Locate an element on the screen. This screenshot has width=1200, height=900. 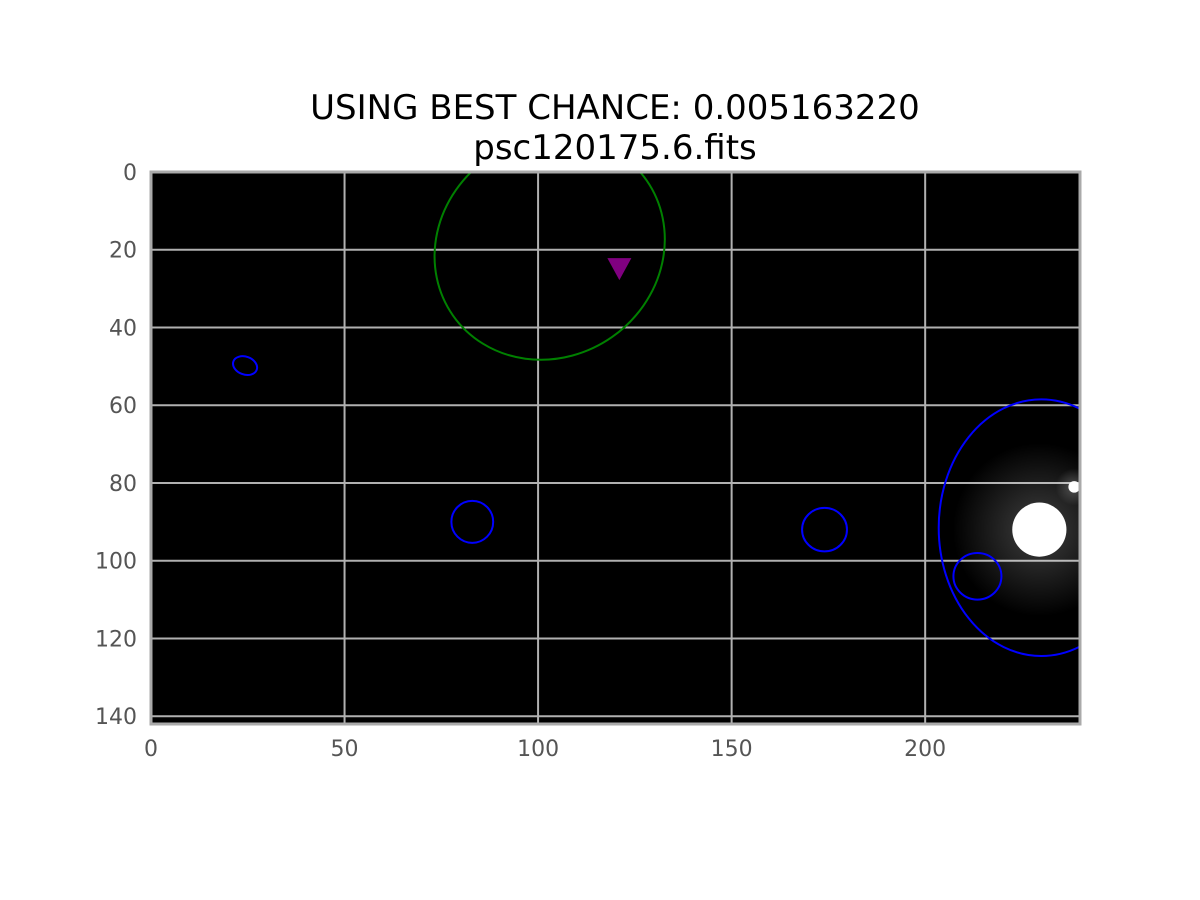
x-tick-label: 0 is located at coordinates (151, 749).